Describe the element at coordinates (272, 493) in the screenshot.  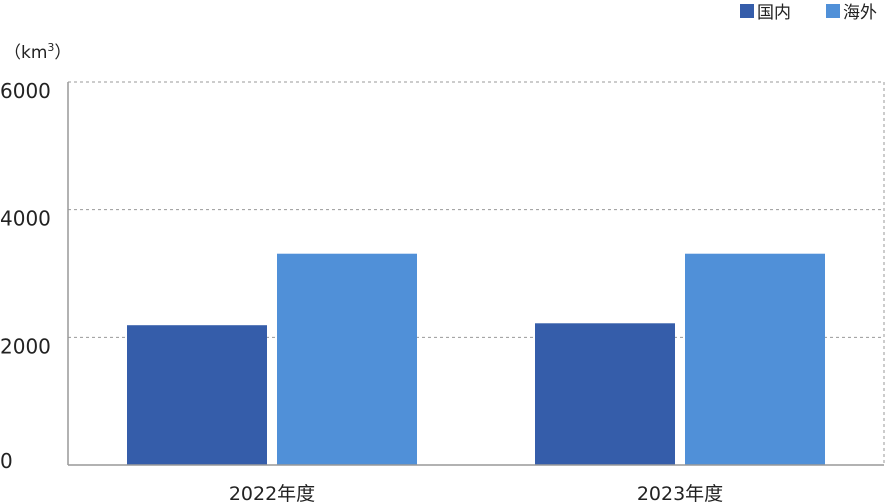
I see `x-category-label: 2022年度` at that location.